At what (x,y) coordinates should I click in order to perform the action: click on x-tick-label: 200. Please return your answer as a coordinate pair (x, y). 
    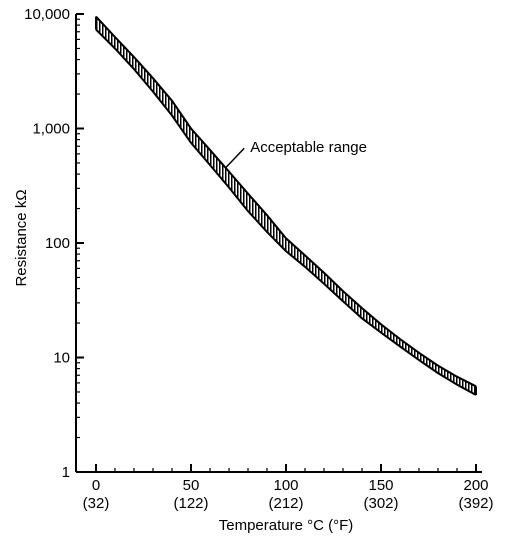
    Looking at the image, I should click on (475, 485).